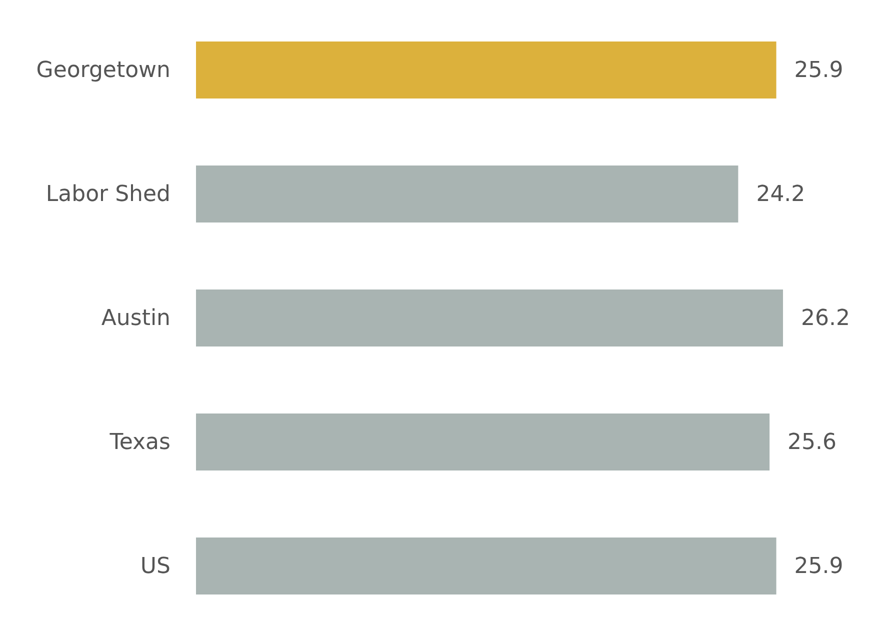  What do you see at coordinates (103, 70) in the screenshot?
I see `y-tick-label: Georgetown` at bounding box center [103, 70].